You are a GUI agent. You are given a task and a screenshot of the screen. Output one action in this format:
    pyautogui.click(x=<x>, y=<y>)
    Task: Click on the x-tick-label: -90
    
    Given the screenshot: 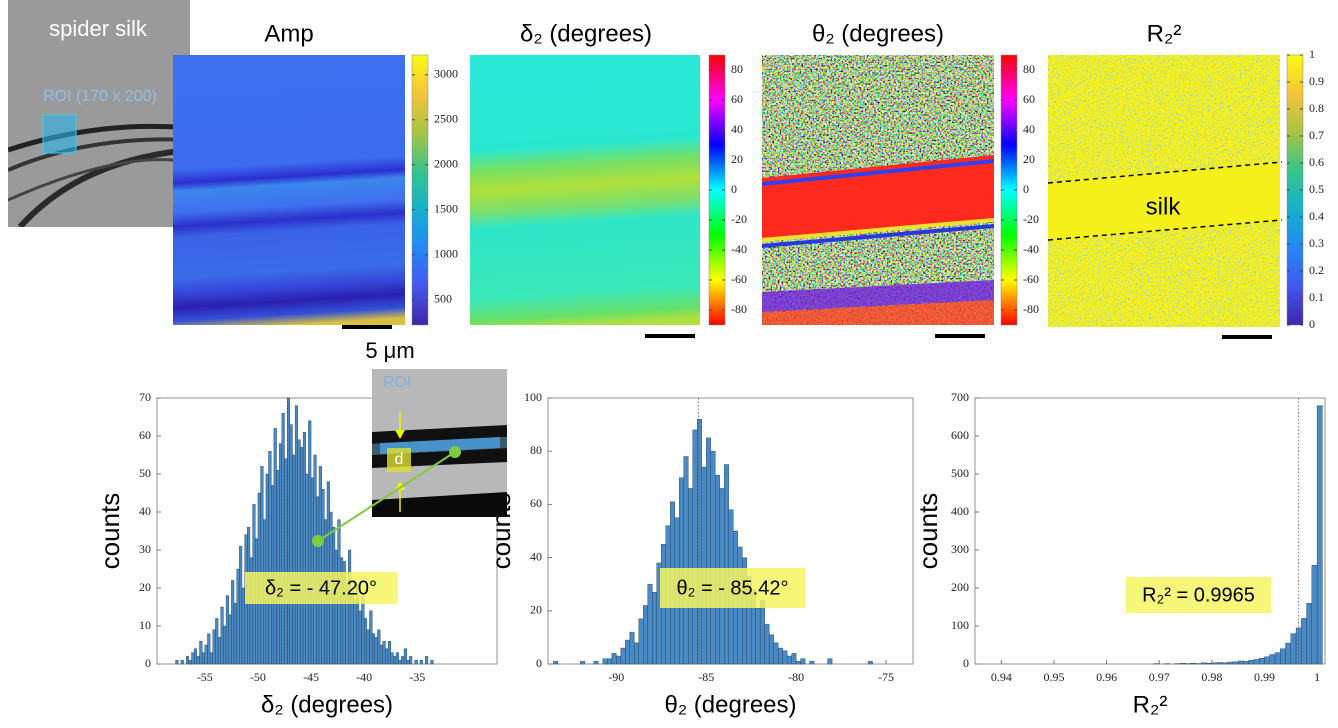 What is the action you would take?
    pyautogui.click(x=616, y=677)
    